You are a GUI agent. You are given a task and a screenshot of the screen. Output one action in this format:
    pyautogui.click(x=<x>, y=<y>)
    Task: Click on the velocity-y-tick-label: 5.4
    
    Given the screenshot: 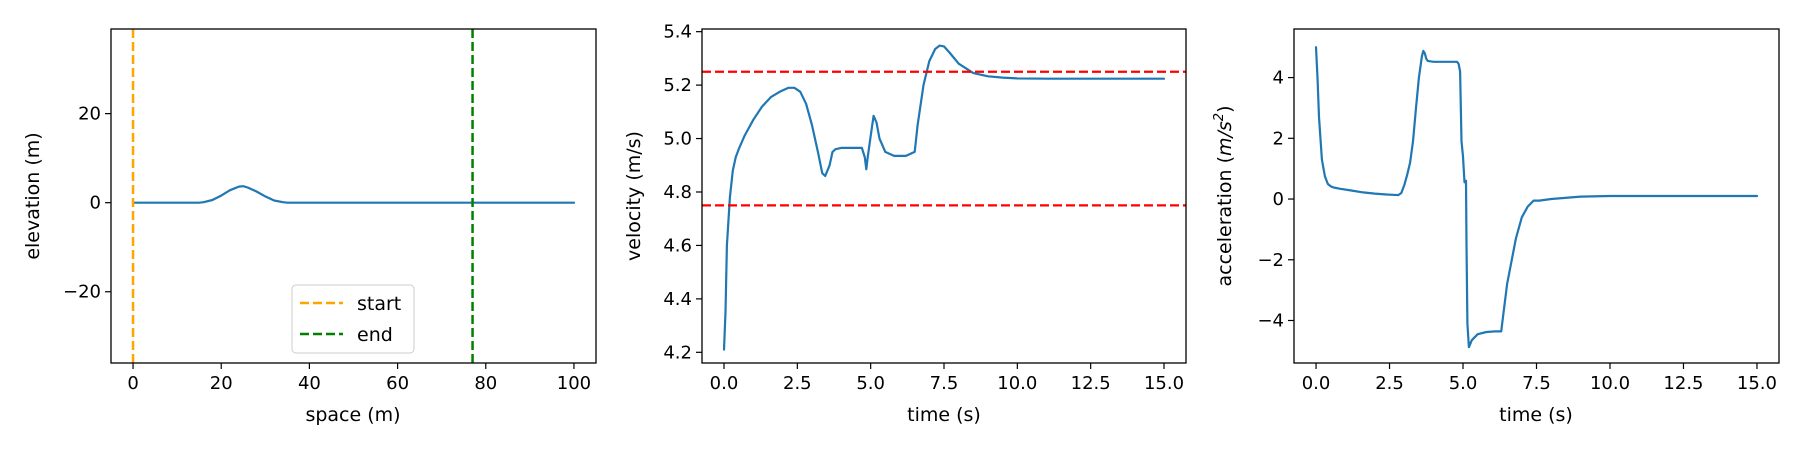 What is the action you would take?
    pyautogui.click(x=677, y=32)
    